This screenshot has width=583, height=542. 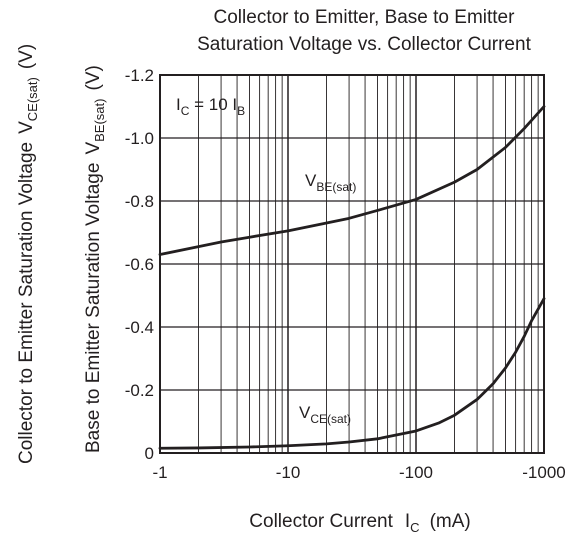 I want to click on chart-title-line-2: Saturation Voltage vs. Collector Current, so click(x=364, y=44).